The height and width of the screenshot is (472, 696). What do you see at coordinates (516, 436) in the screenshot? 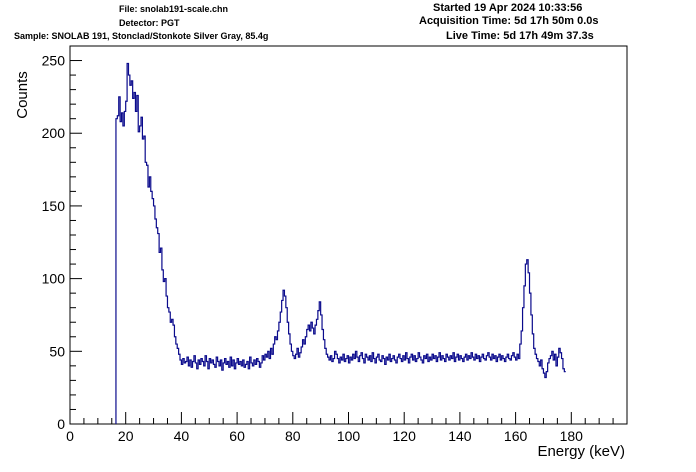
I see `x-tick-label: 160` at bounding box center [516, 436].